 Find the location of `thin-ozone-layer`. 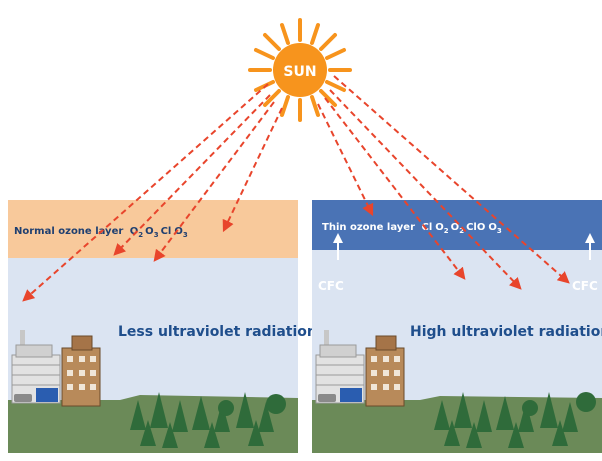

thin-ozone-layer is located at coordinates (457, 225).